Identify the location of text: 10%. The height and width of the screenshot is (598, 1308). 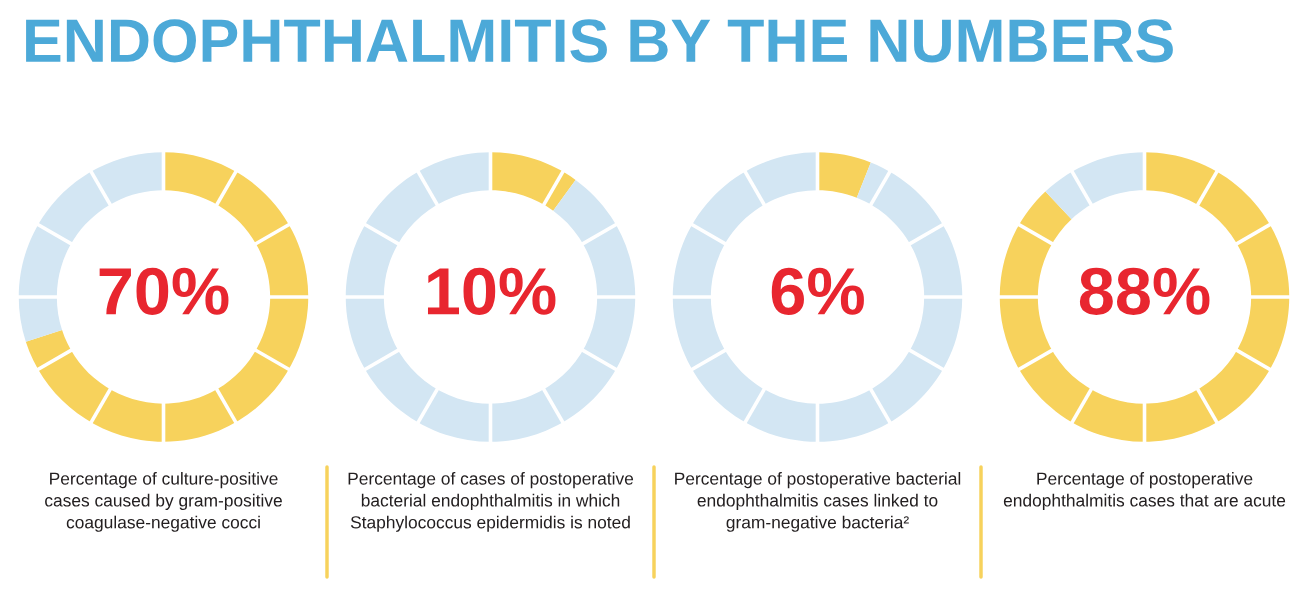
(491, 291).